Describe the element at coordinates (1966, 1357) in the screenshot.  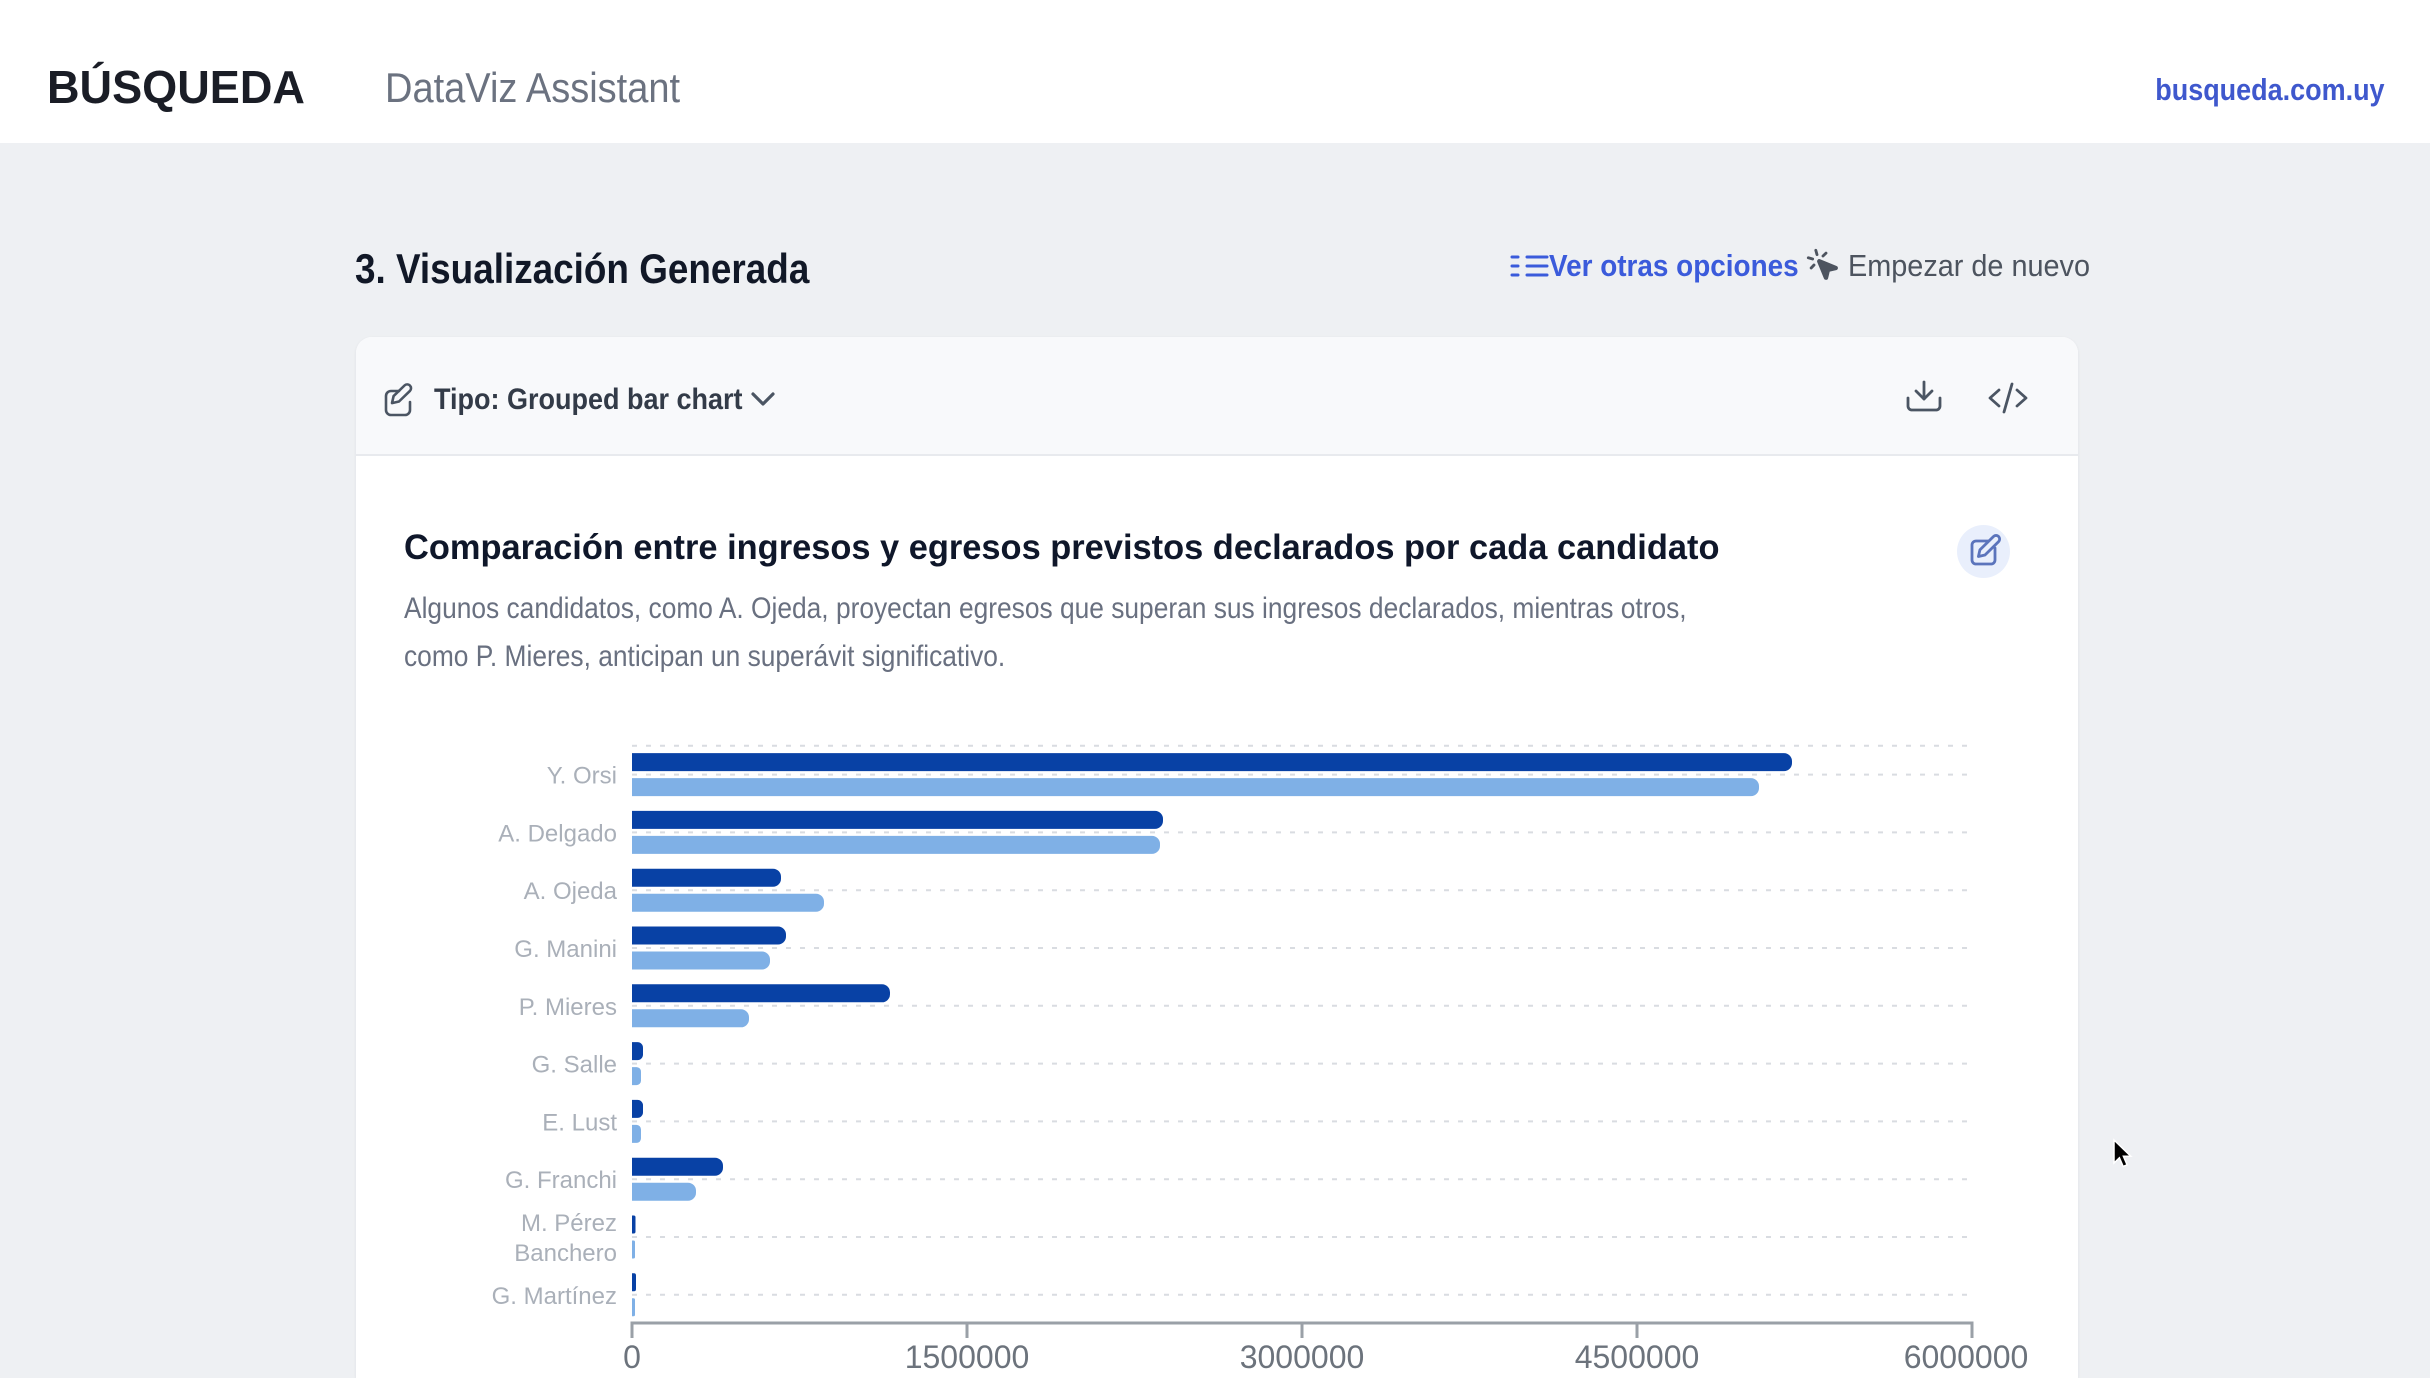
I see `svg-text: 6000000` at that location.